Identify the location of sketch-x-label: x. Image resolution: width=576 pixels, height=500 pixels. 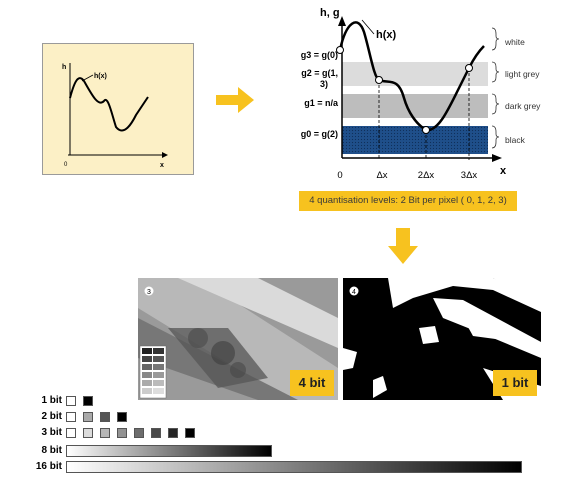
(162, 165).